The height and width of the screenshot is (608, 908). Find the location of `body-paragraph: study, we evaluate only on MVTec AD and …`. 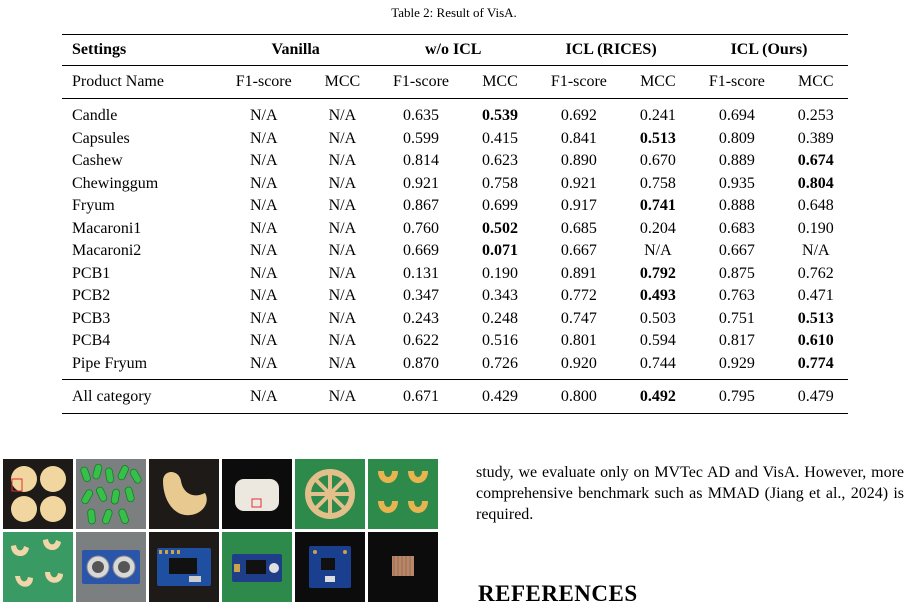

body-paragraph: study, we evaluate only on MVTec AD and … is located at coordinates (690, 493).